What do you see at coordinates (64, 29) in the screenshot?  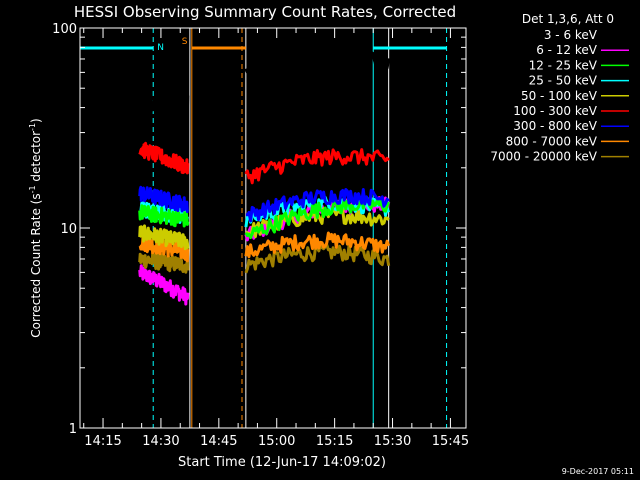 I see `y-tick-label: 100` at bounding box center [64, 29].